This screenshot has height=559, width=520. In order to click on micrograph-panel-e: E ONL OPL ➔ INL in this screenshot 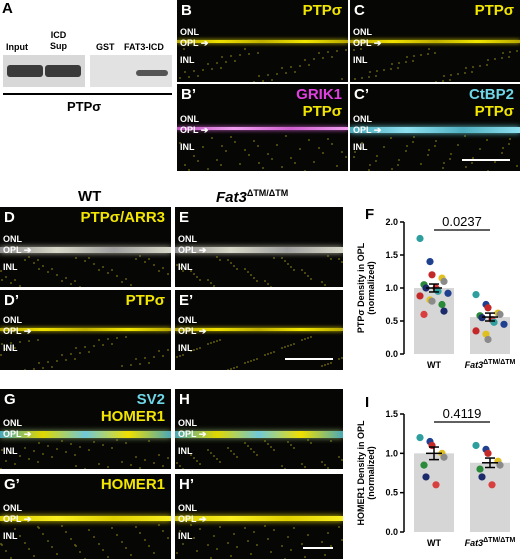, I will do `click(259, 247)`.